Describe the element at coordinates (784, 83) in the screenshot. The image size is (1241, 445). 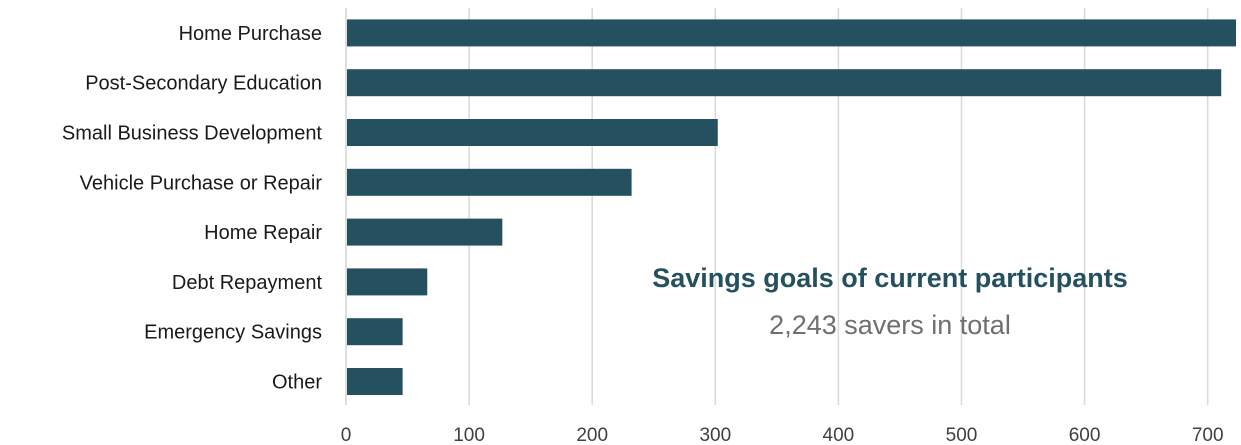
I see `bar-post-secondary-education` at that location.